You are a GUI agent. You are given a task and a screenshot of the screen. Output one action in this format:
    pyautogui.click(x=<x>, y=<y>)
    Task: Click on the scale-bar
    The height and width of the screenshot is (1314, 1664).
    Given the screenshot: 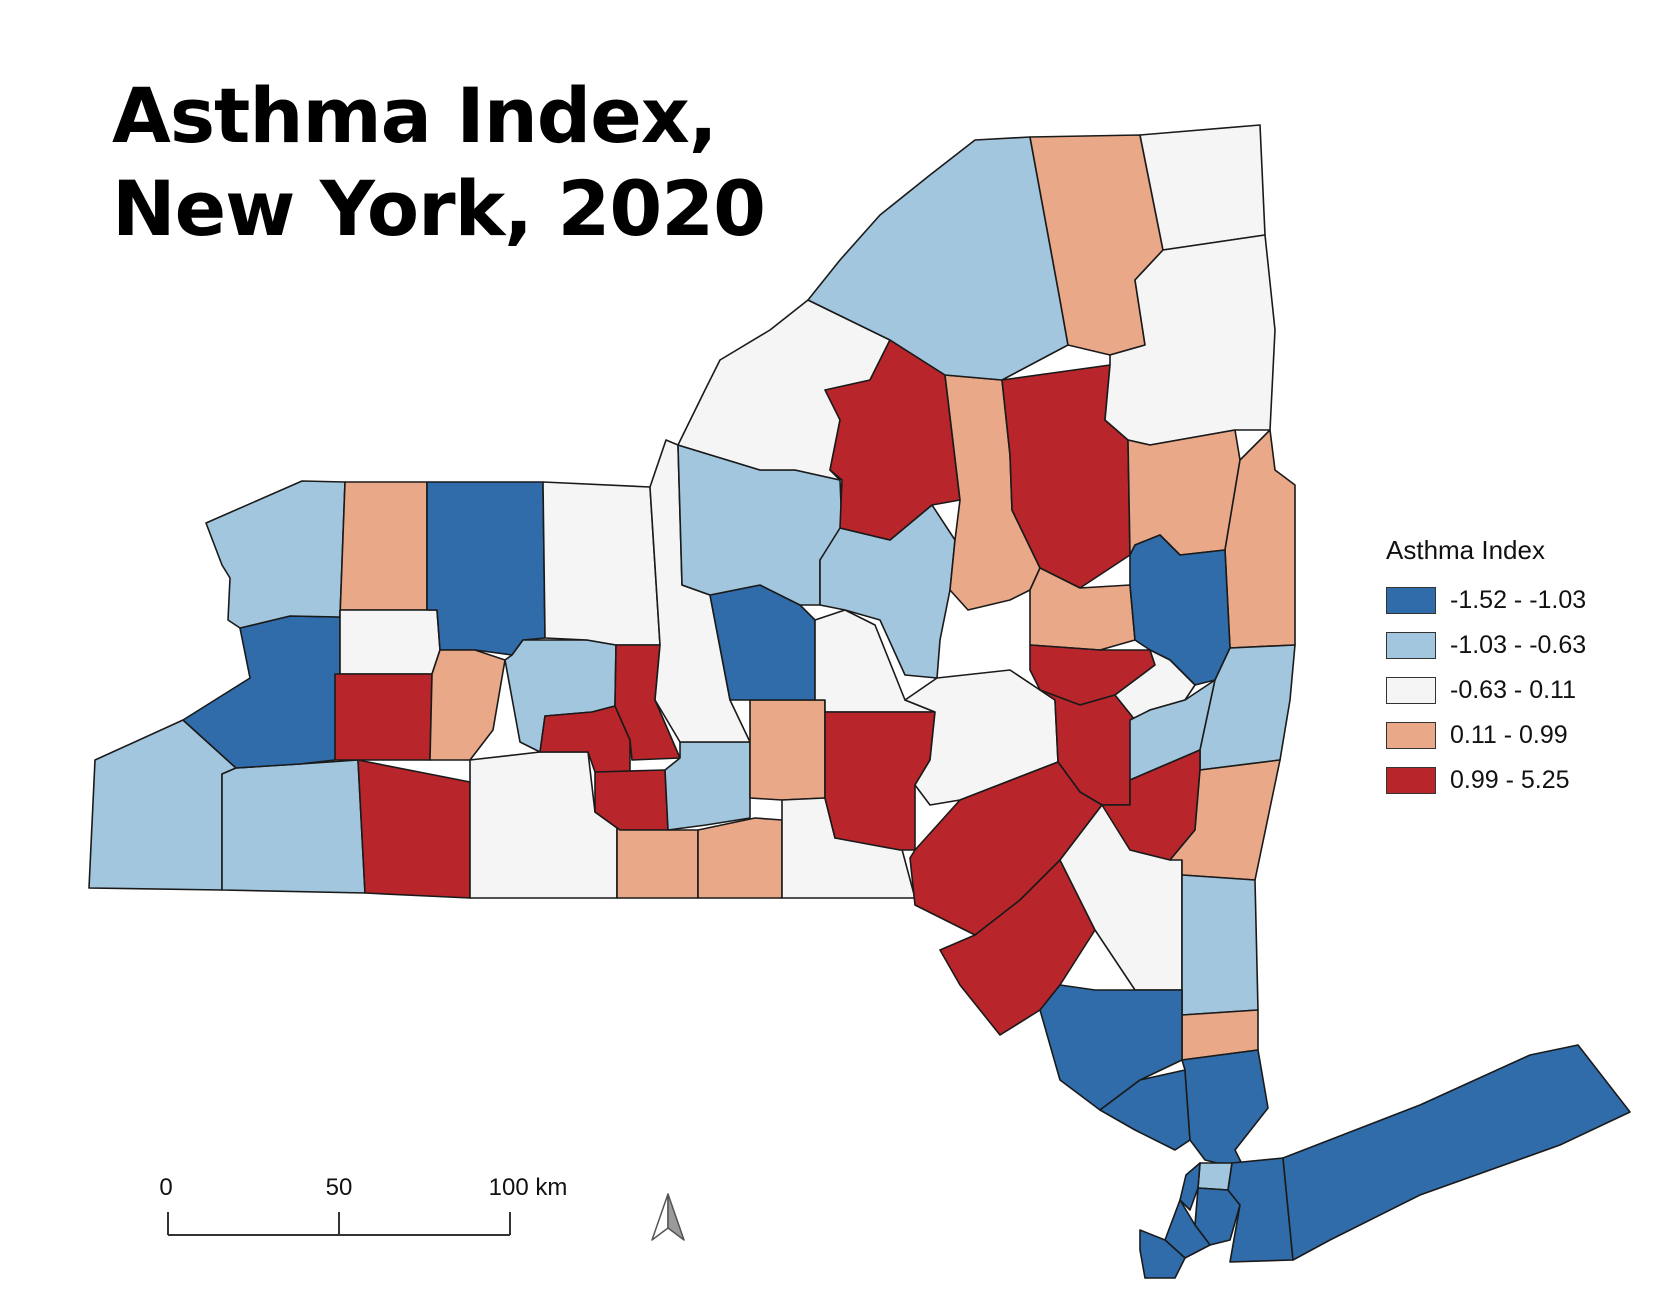 What is the action you would take?
    pyautogui.click(x=339, y=1224)
    